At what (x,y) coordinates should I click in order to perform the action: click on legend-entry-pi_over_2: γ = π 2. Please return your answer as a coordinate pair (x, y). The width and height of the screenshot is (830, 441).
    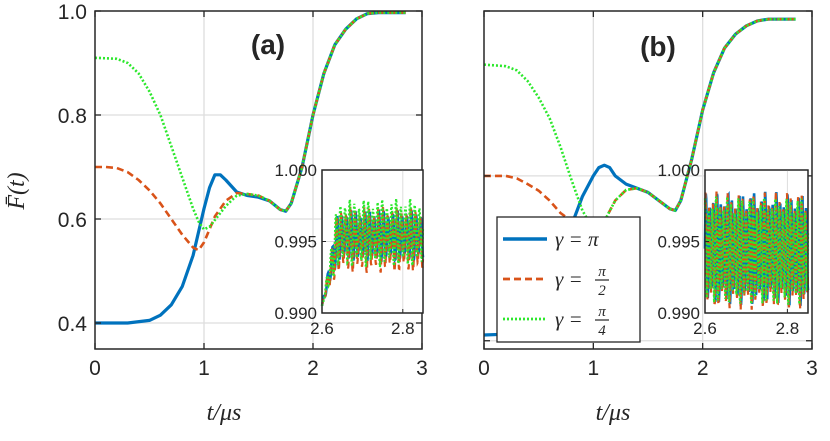
    Looking at the image, I should click on (582, 281).